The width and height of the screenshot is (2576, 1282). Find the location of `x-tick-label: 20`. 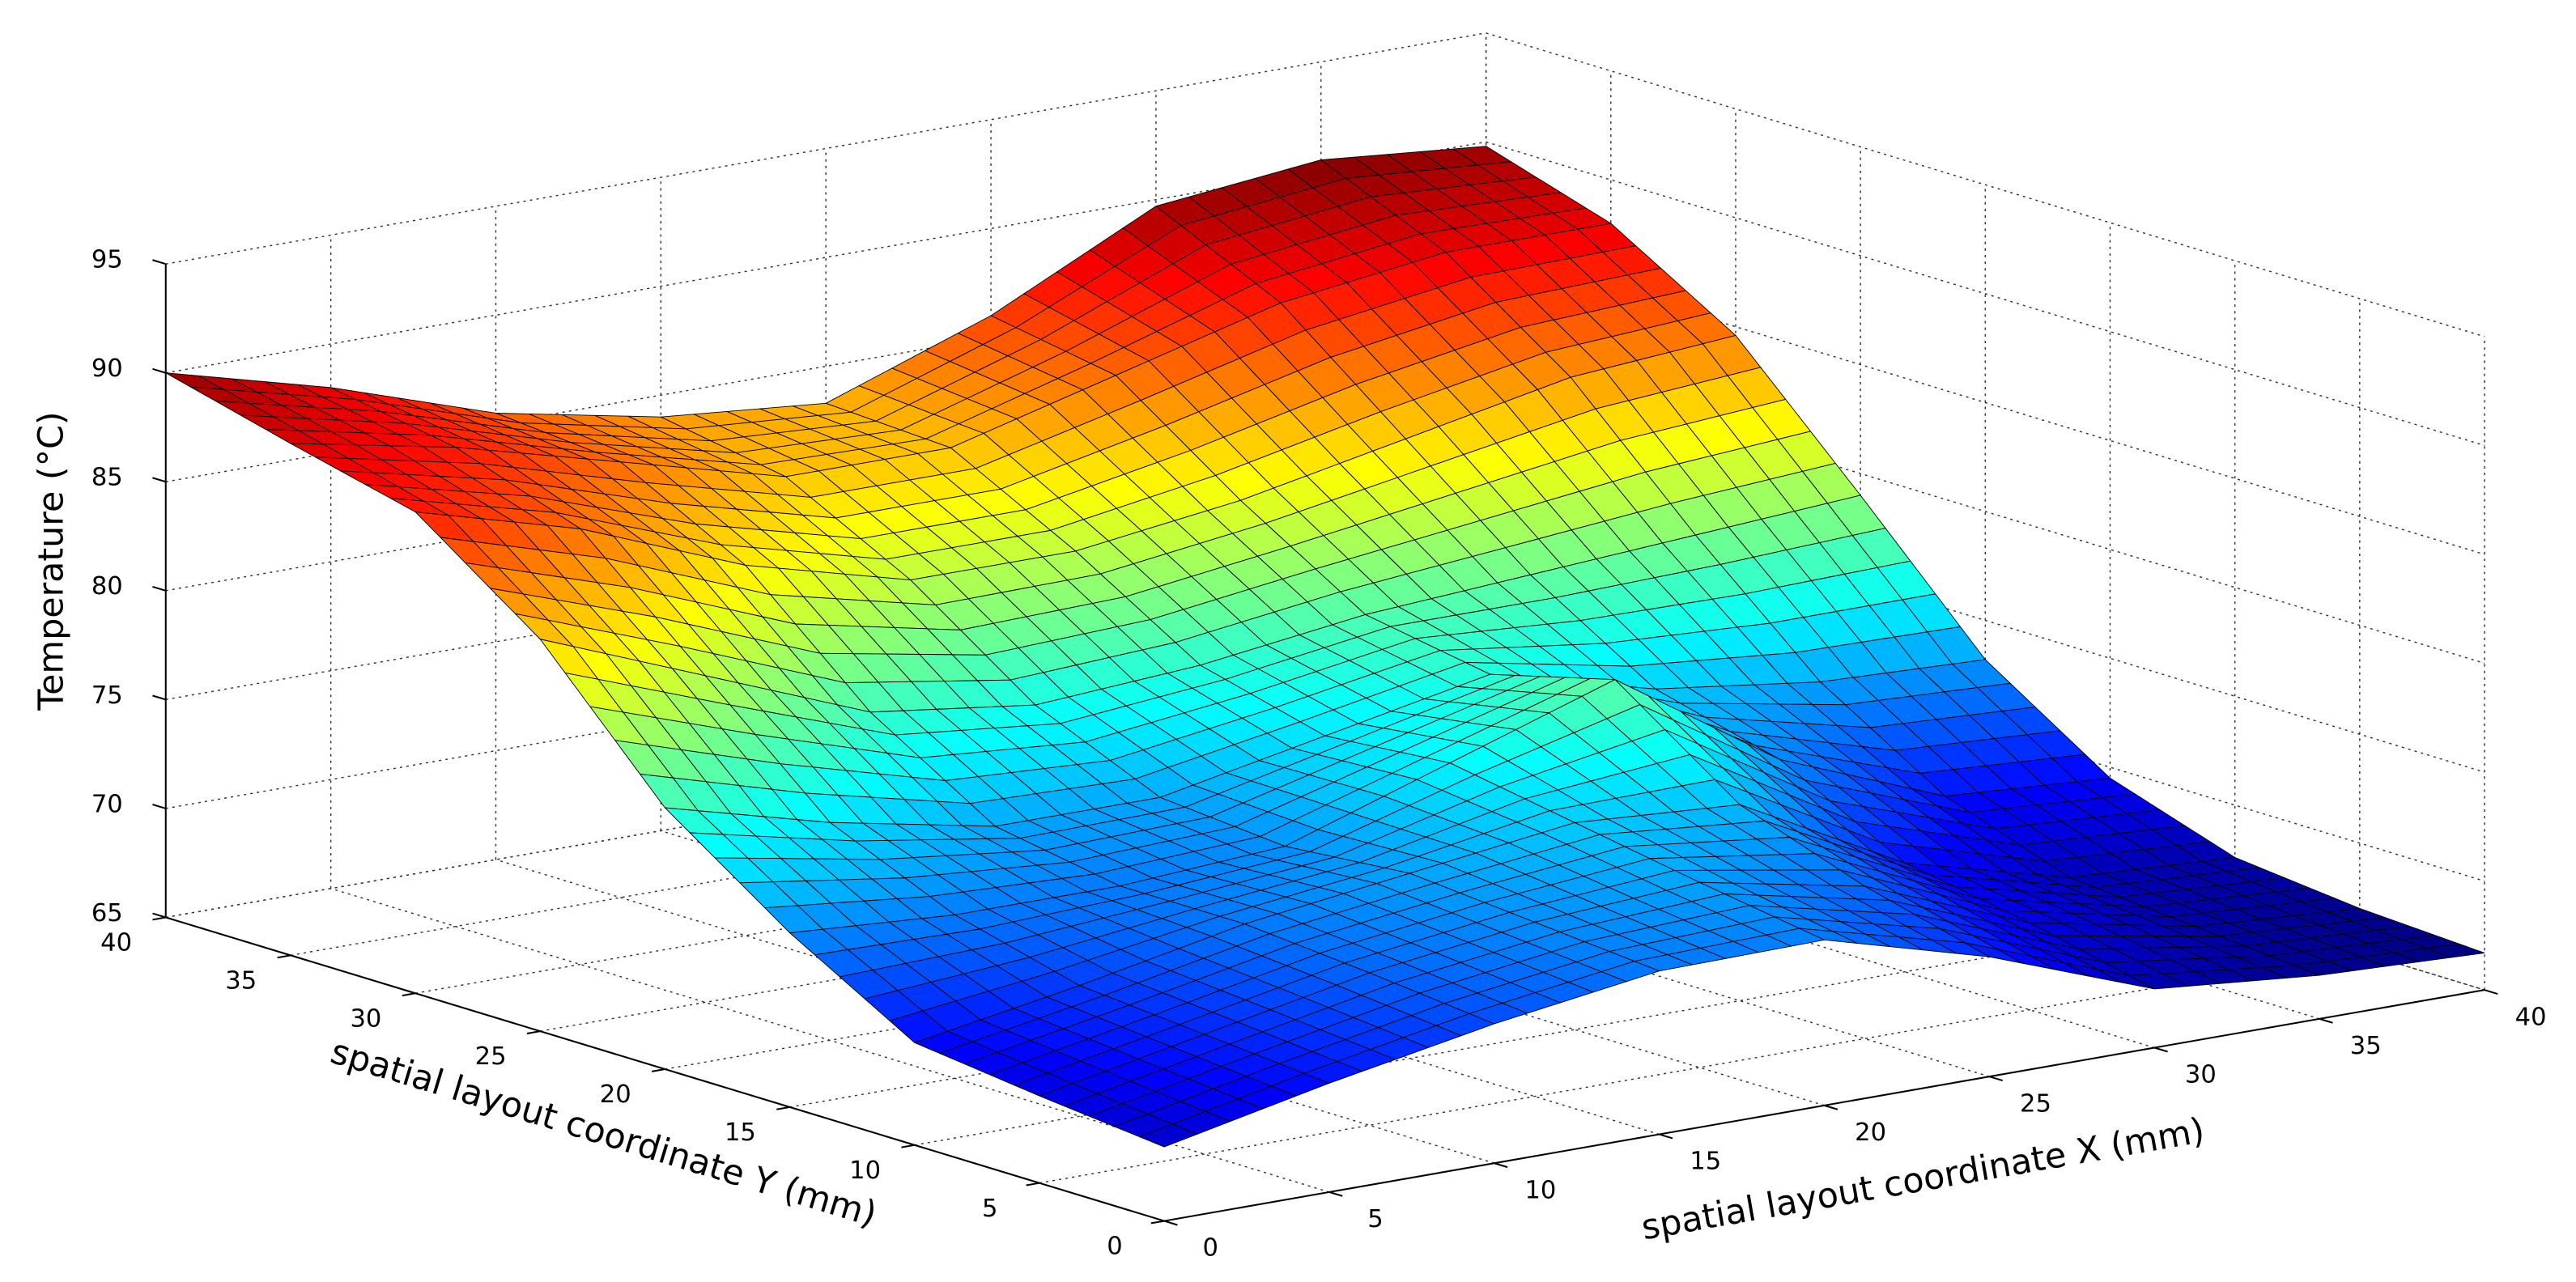

x-tick-label: 20 is located at coordinates (1870, 1133).